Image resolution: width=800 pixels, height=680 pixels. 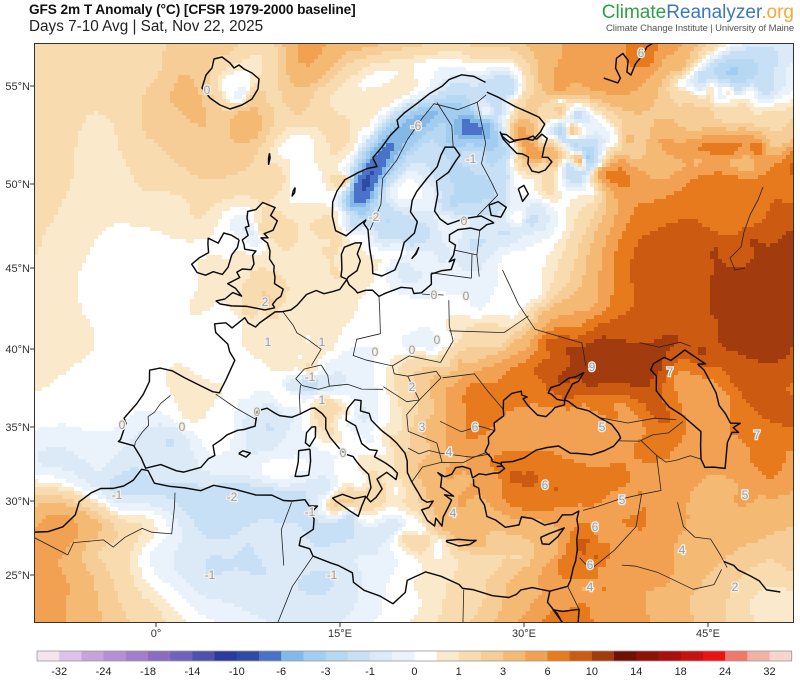 What do you see at coordinates (59, 672) in the screenshot?
I see `svg-text: -32` at bounding box center [59, 672].